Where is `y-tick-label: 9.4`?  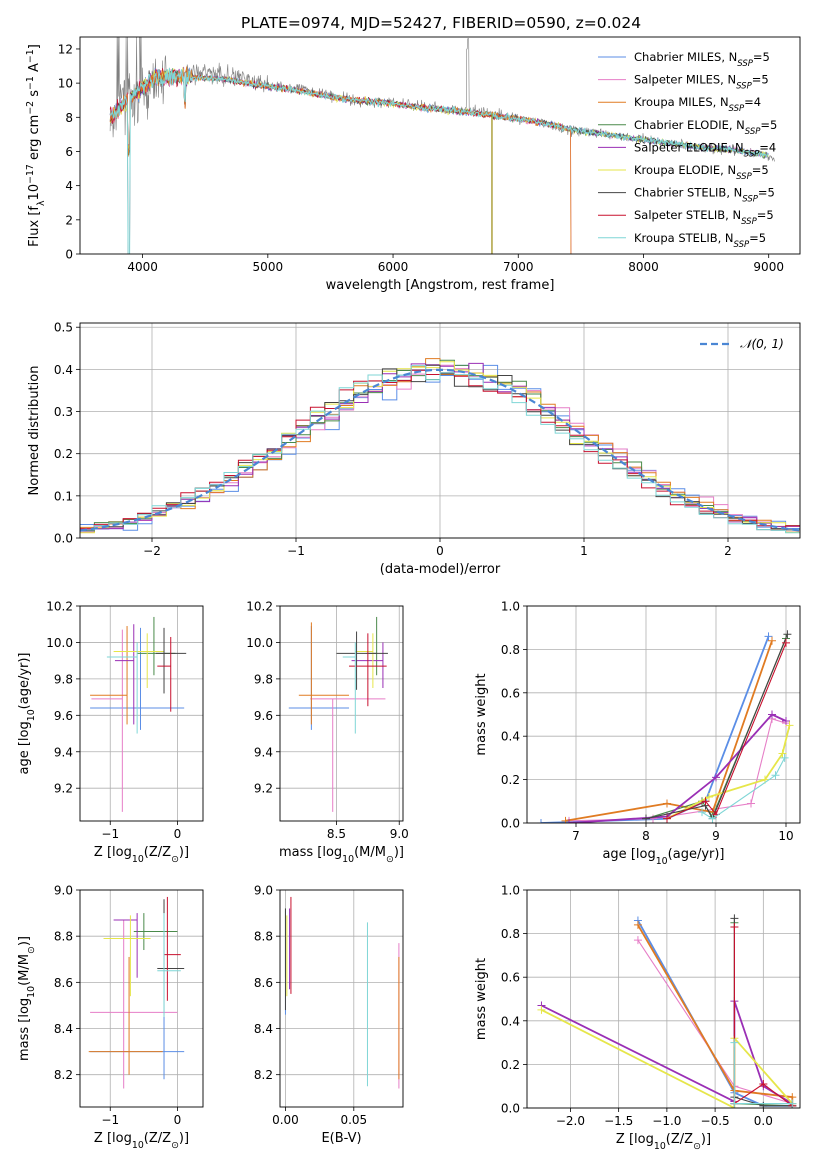 y-tick-label: 9.4 is located at coordinates (263, 752).